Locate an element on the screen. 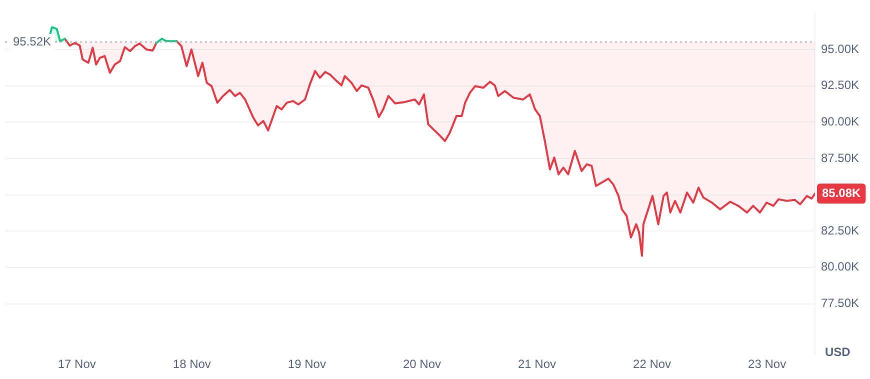 The image size is (870, 379). y-tick-label: 90.00K is located at coordinates (840, 121).